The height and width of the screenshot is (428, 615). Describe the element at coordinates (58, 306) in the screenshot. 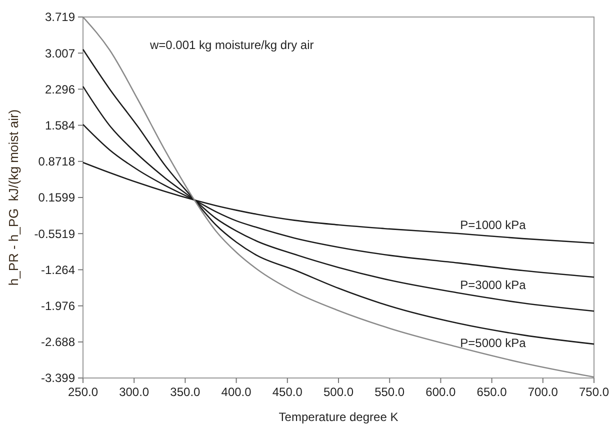

I see `y-tick-label: -1.976` at that location.